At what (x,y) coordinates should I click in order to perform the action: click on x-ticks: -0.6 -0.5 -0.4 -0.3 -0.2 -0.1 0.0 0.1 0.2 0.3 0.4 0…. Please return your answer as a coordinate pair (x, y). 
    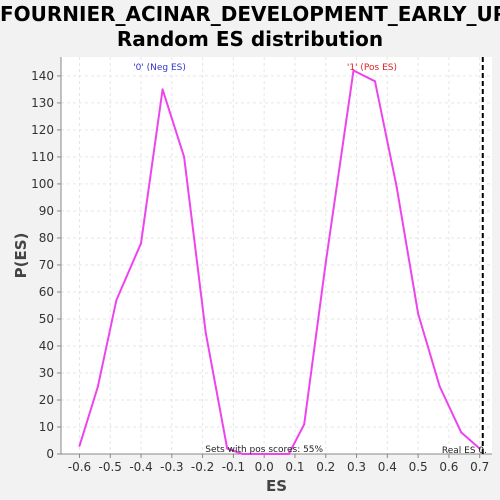
    Looking at the image, I should click on (278, 464).